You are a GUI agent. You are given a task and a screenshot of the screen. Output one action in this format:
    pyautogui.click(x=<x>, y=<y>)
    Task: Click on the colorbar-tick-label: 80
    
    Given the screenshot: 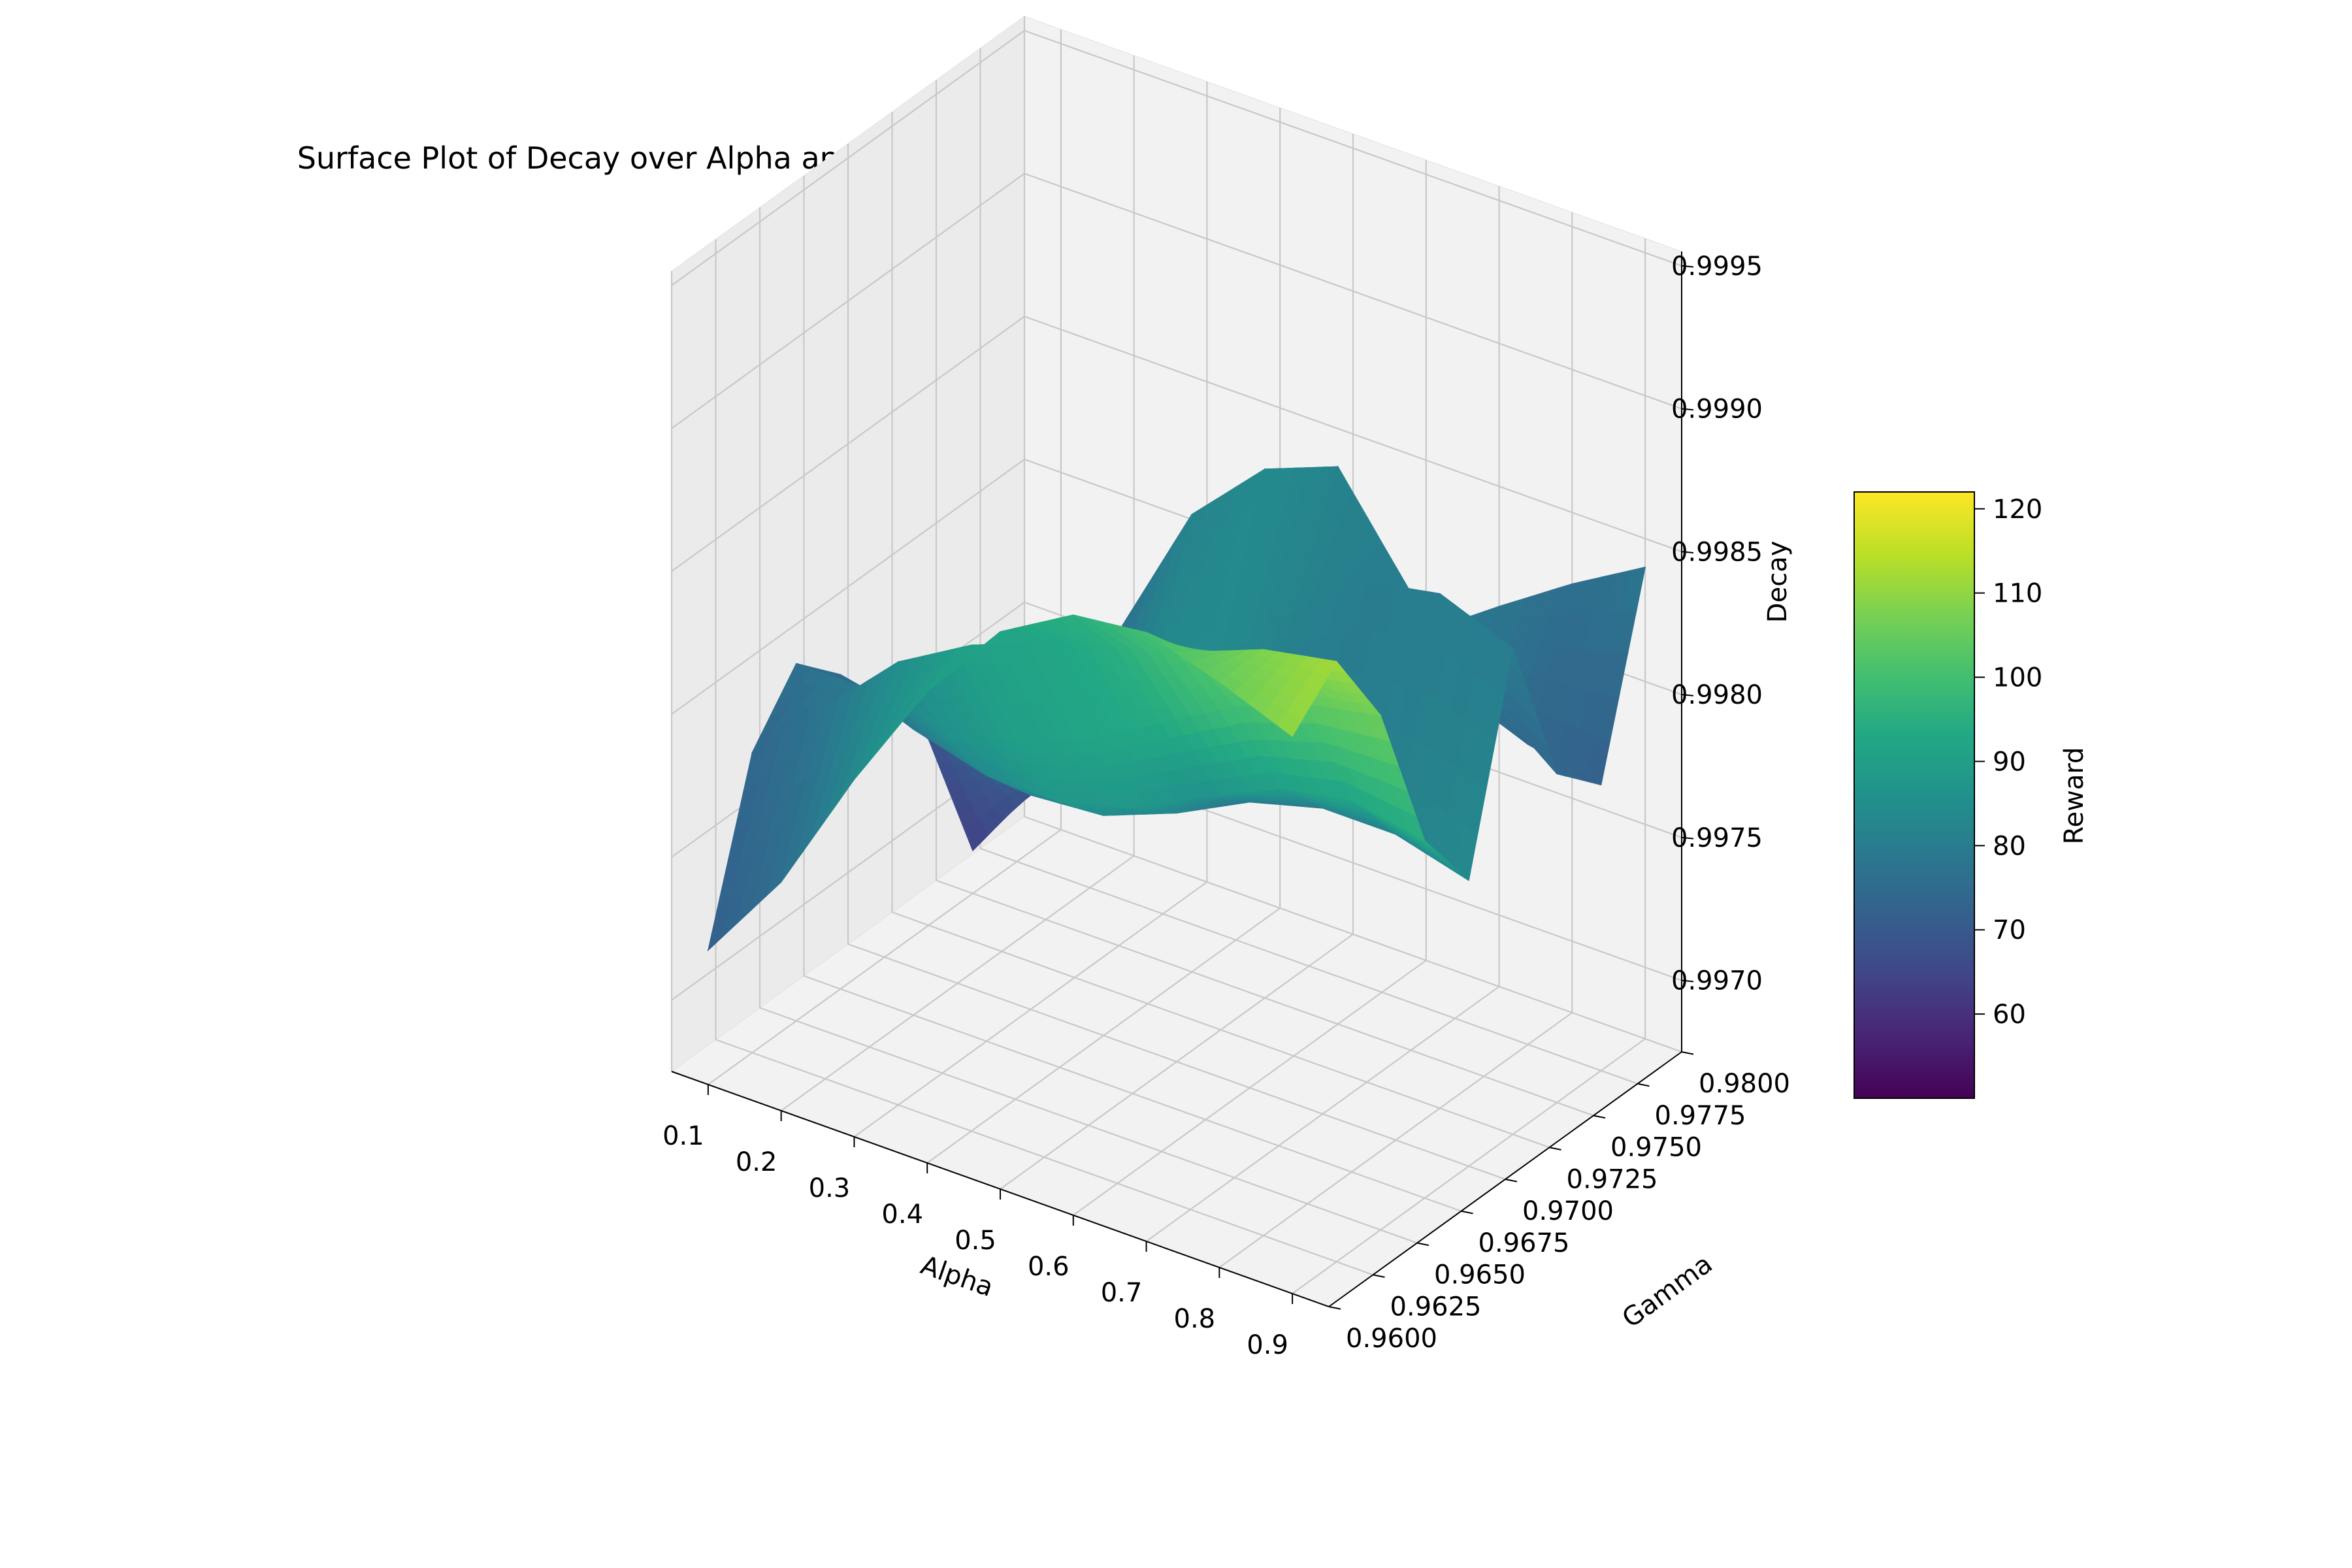 What is the action you would take?
    pyautogui.click(x=2009, y=846)
    